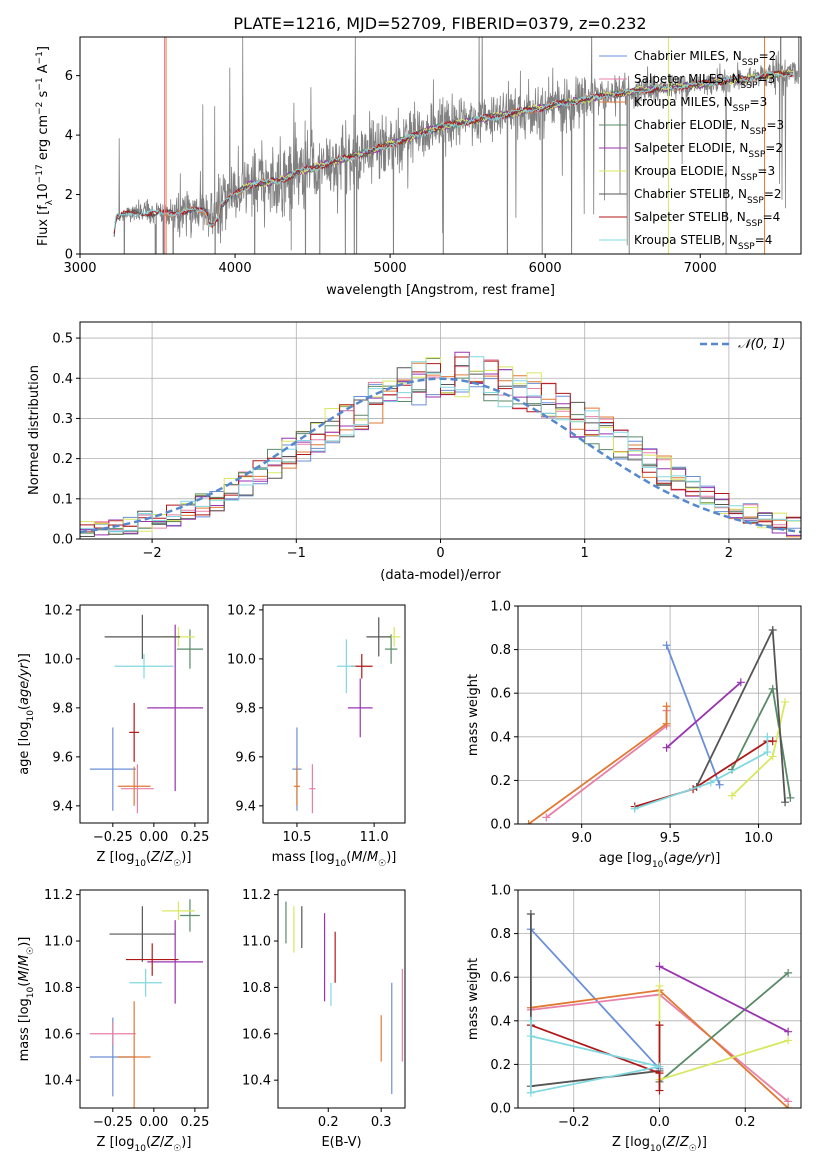  Describe the element at coordinates (194, 837) in the screenshot. I see `x-tick-label: 0.25` at that location.